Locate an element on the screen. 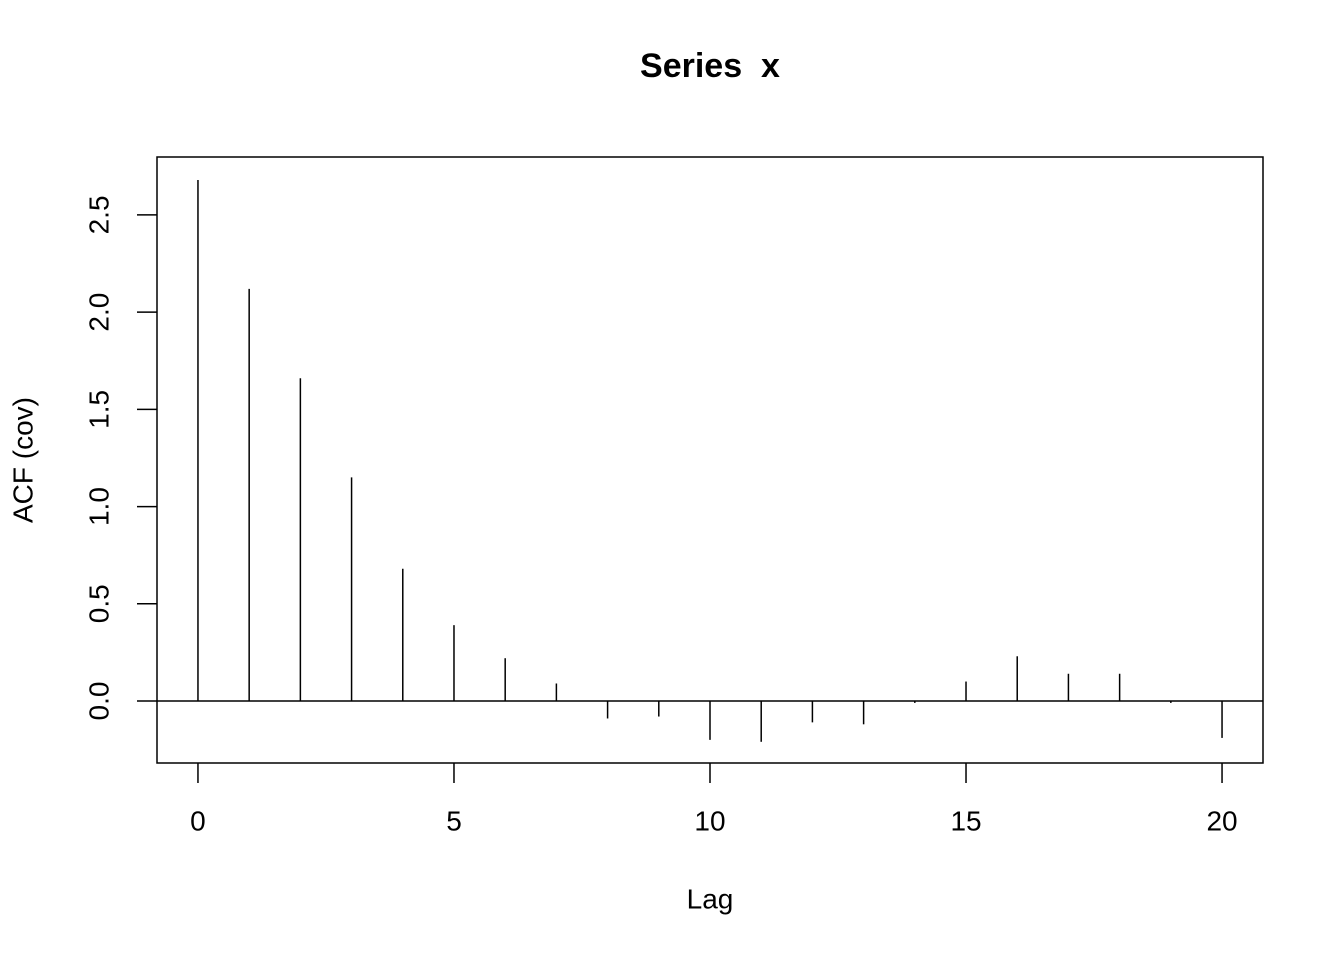 This screenshot has width=1344, height=960. x-tick-label: 20 is located at coordinates (1221, 820).